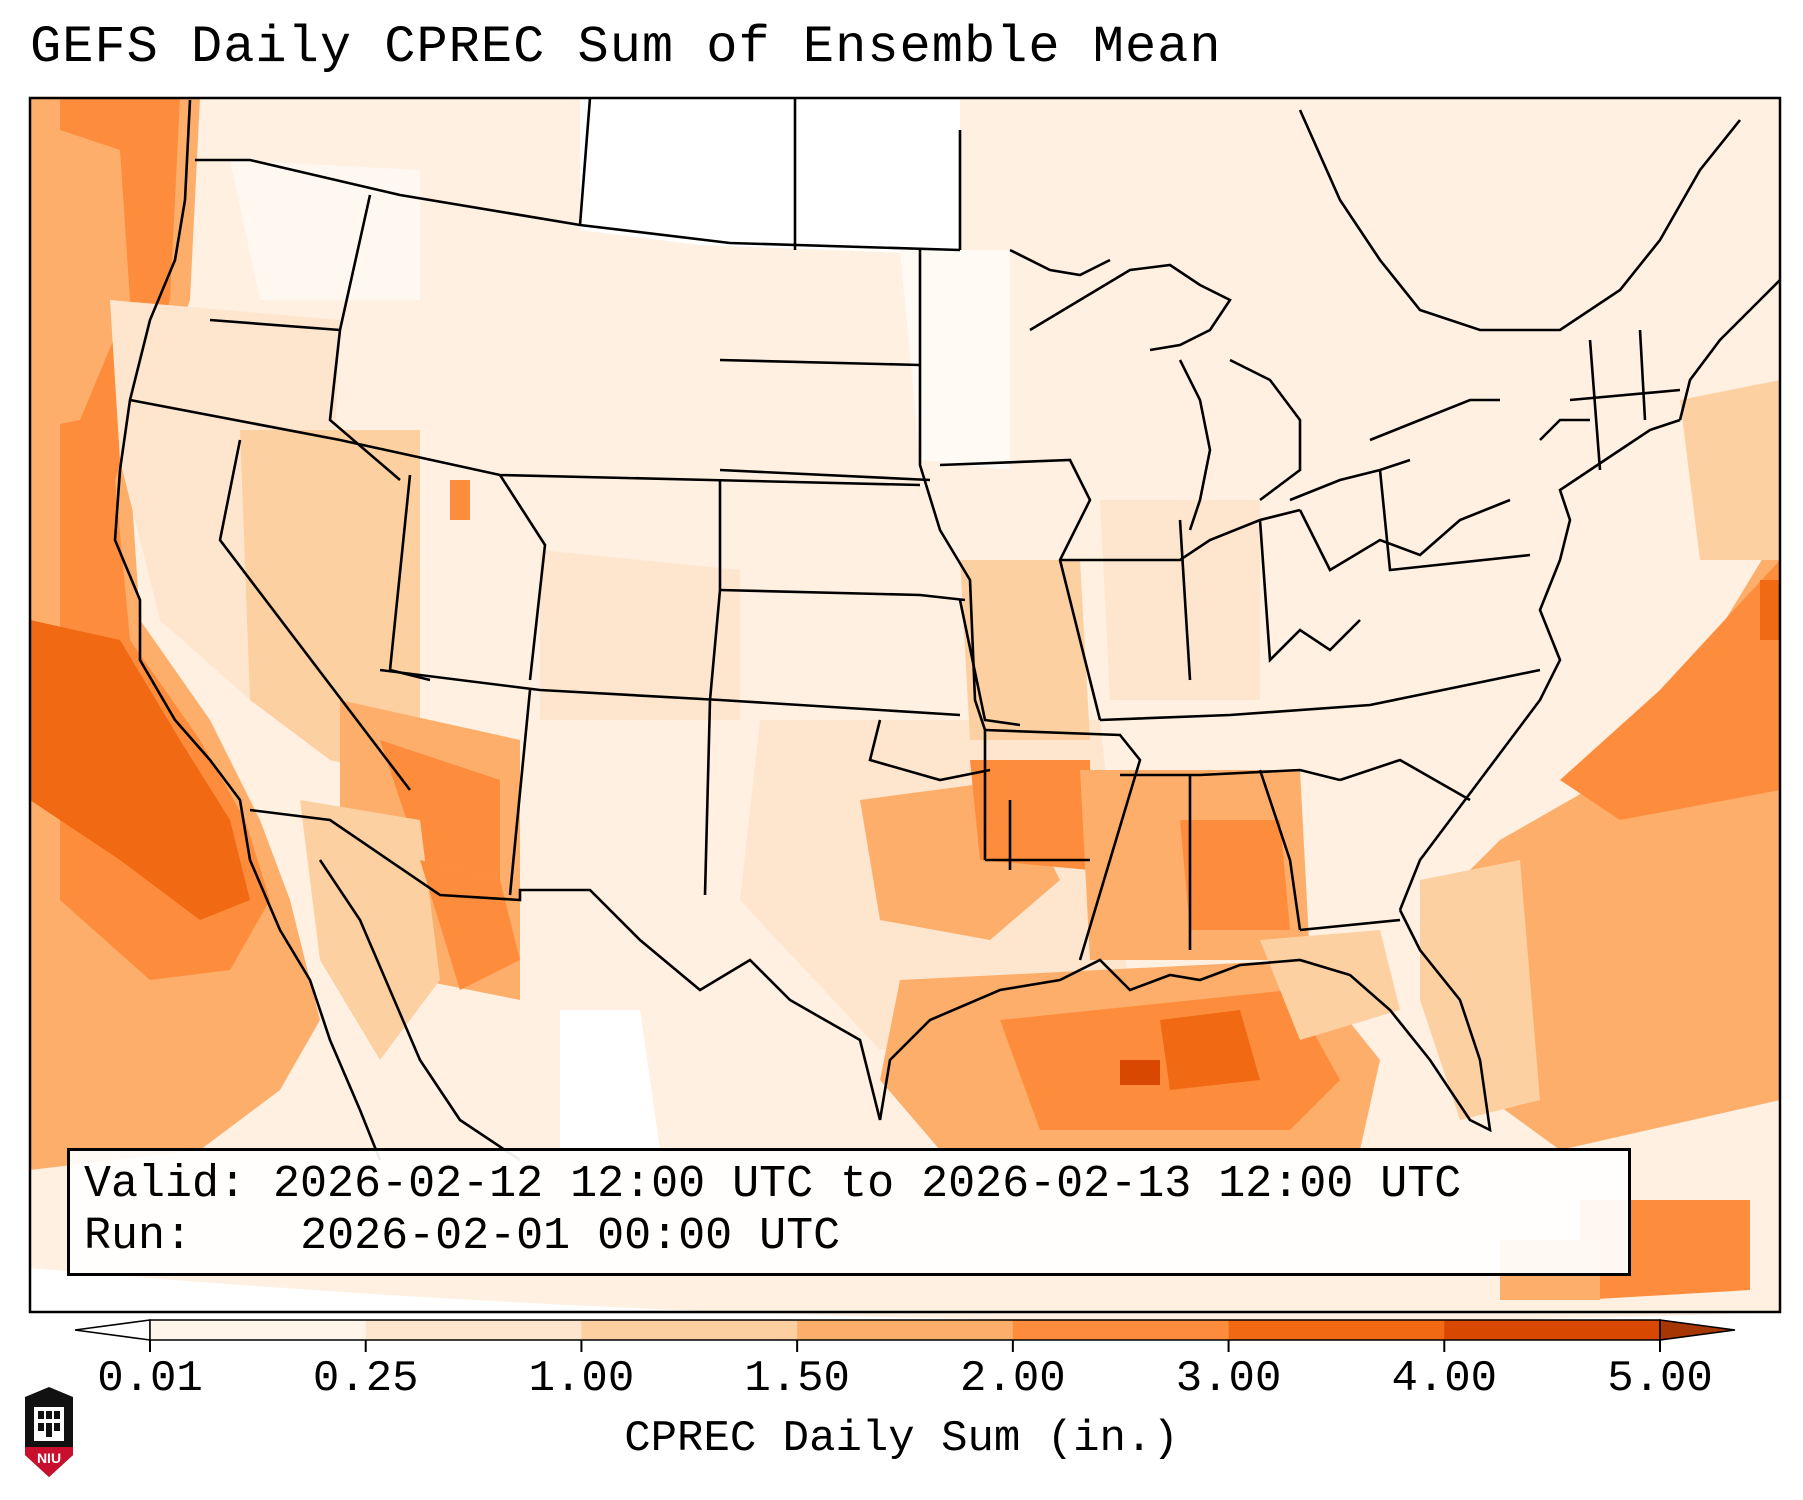 Image resolution: width=1803 pixels, height=1500 pixels. I want to click on colorbar, so click(905, 1335).